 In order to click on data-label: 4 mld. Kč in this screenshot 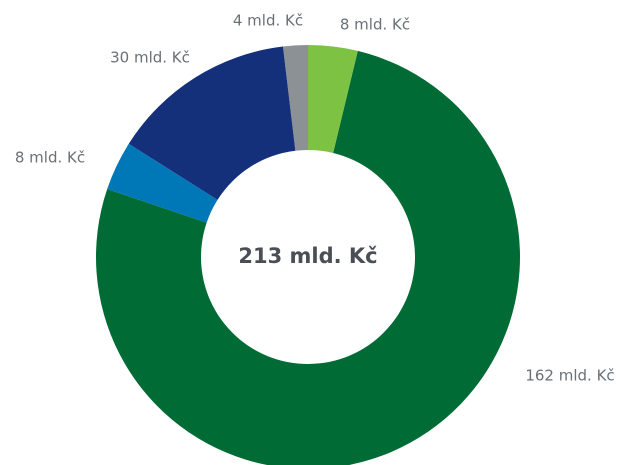, I will do `click(268, 21)`.